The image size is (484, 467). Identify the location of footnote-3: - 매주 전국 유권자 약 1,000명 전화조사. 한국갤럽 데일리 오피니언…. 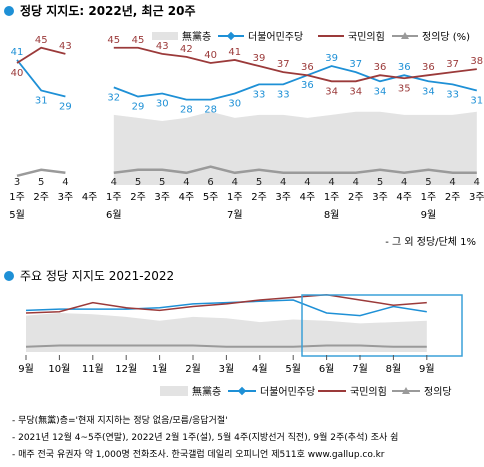
(198, 454).